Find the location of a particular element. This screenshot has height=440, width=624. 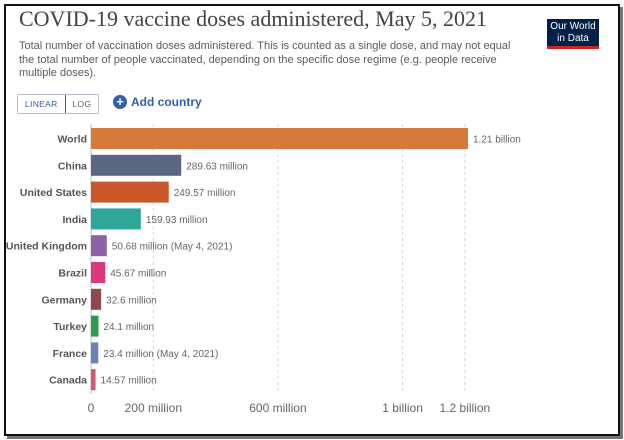

value-label: 289.63 million is located at coordinates (217, 166).